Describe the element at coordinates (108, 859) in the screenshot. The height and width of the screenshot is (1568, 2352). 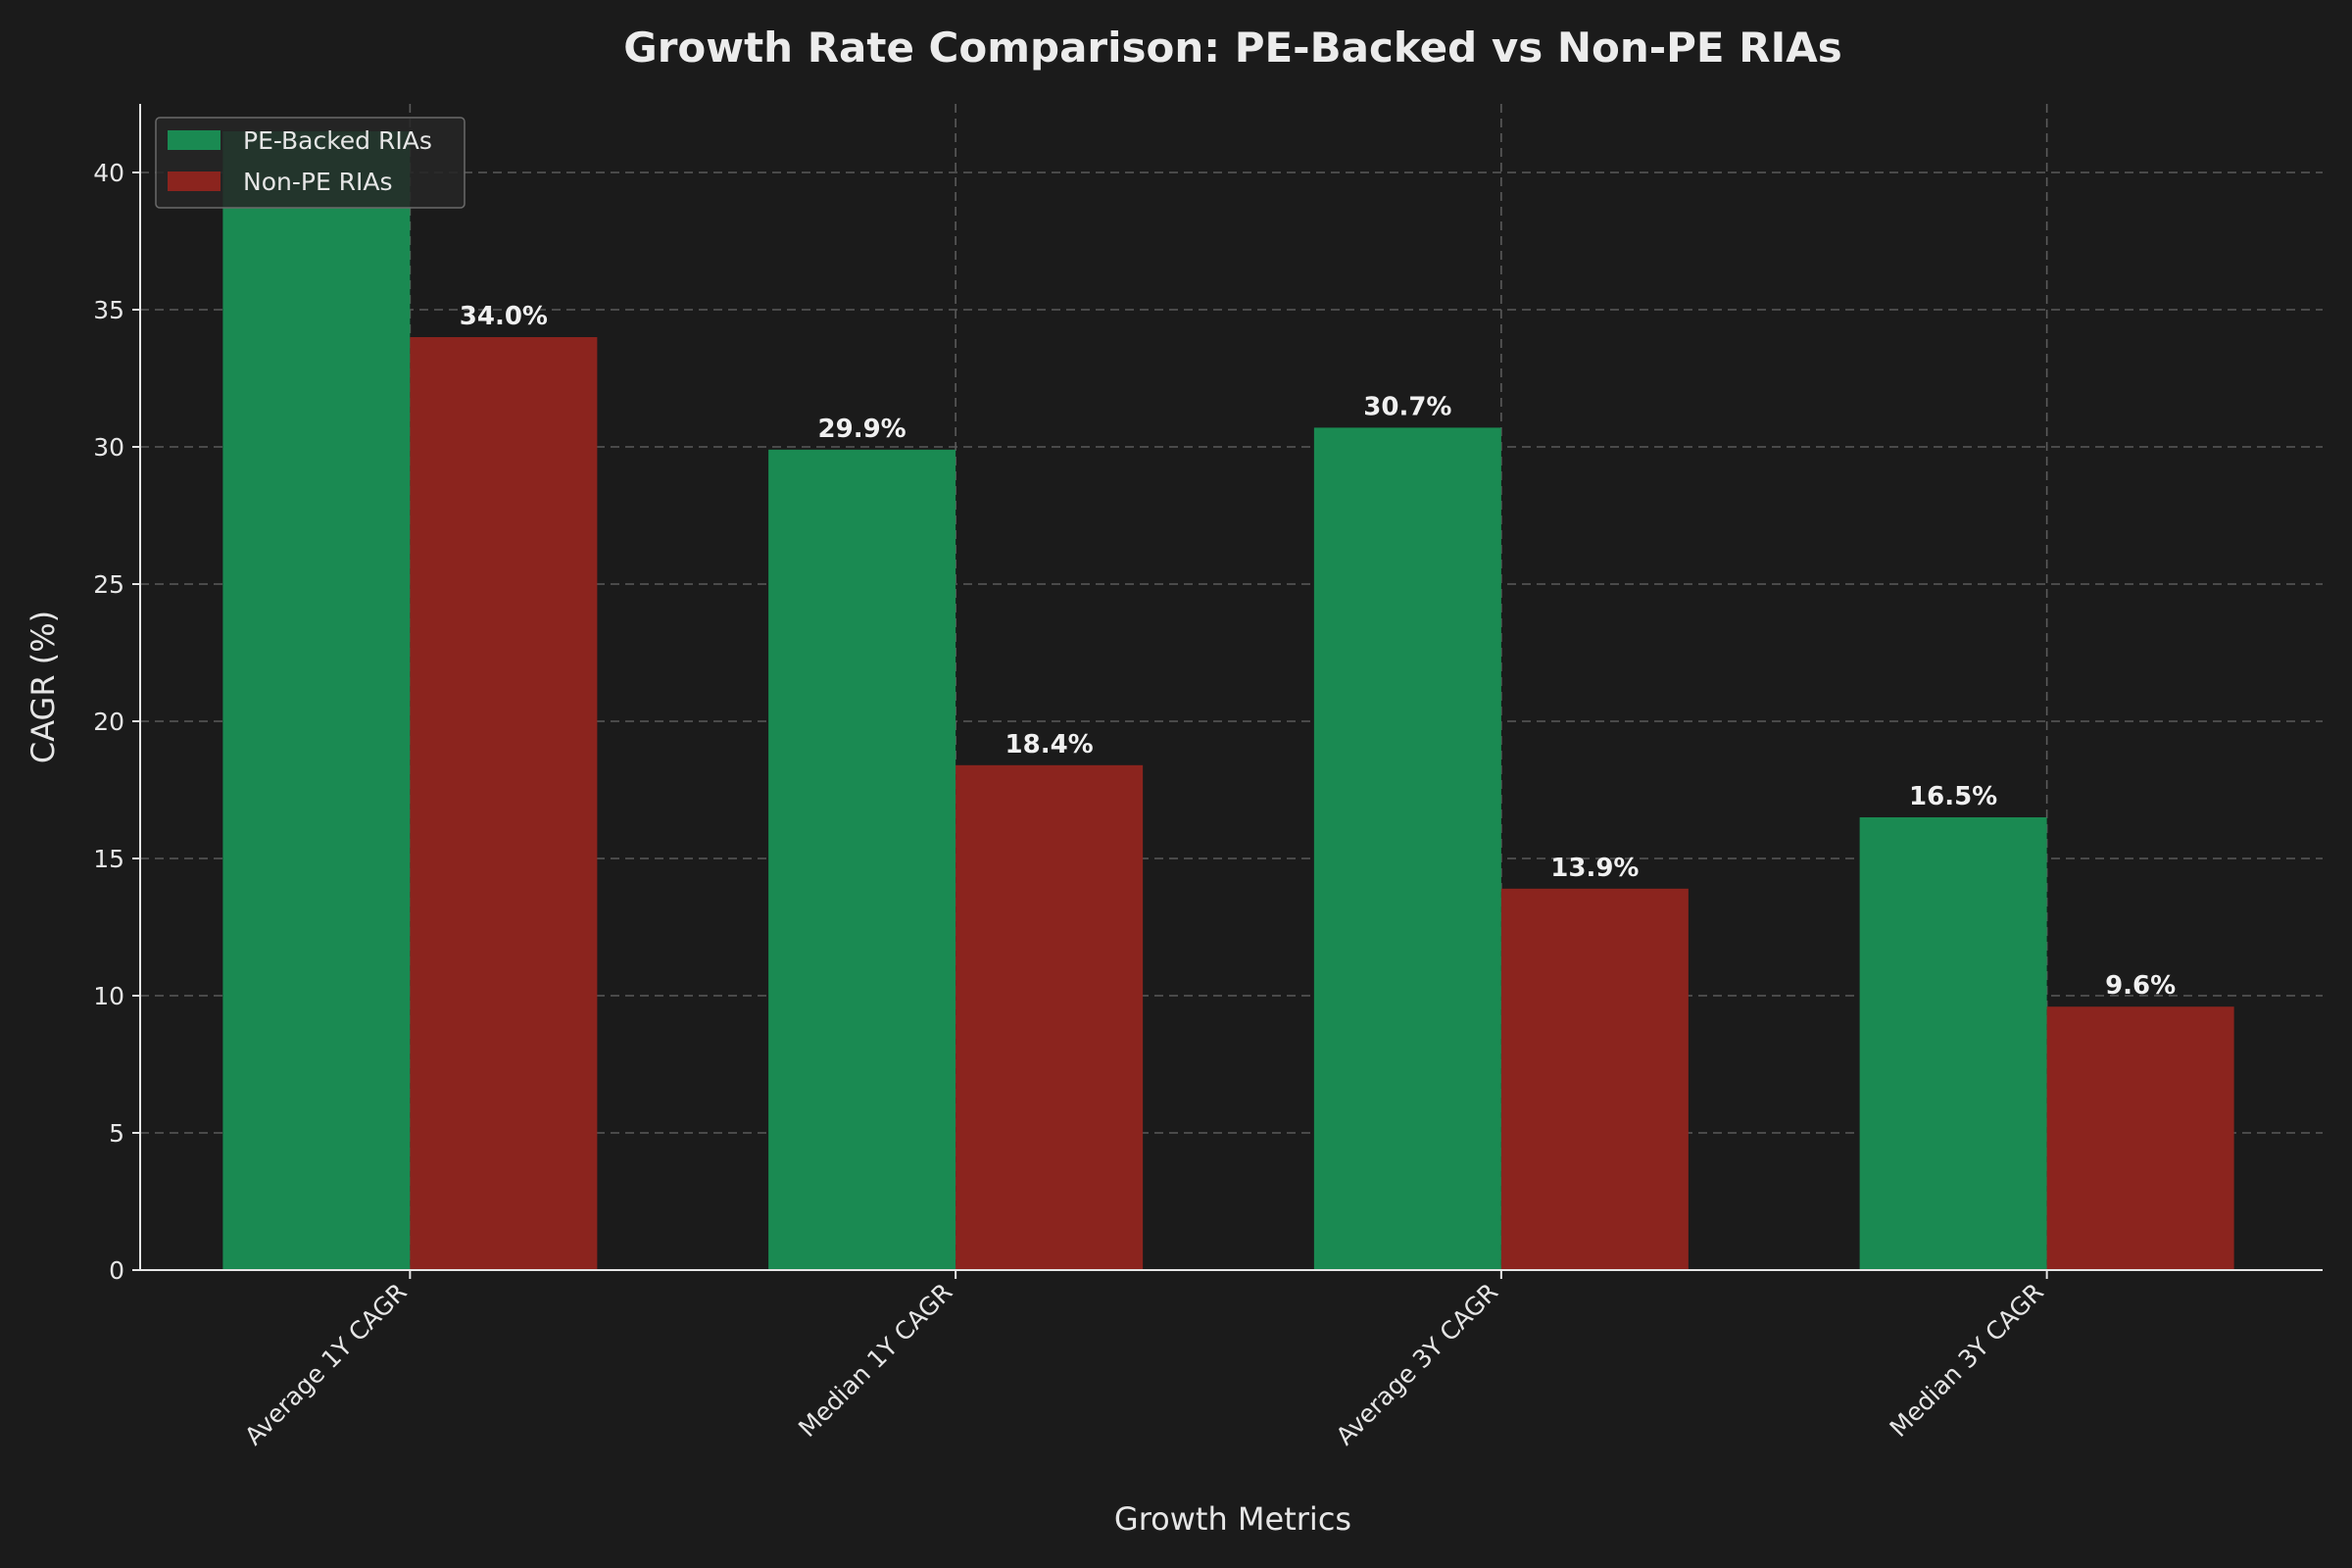
I see `y-tick-label: 15` at that location.